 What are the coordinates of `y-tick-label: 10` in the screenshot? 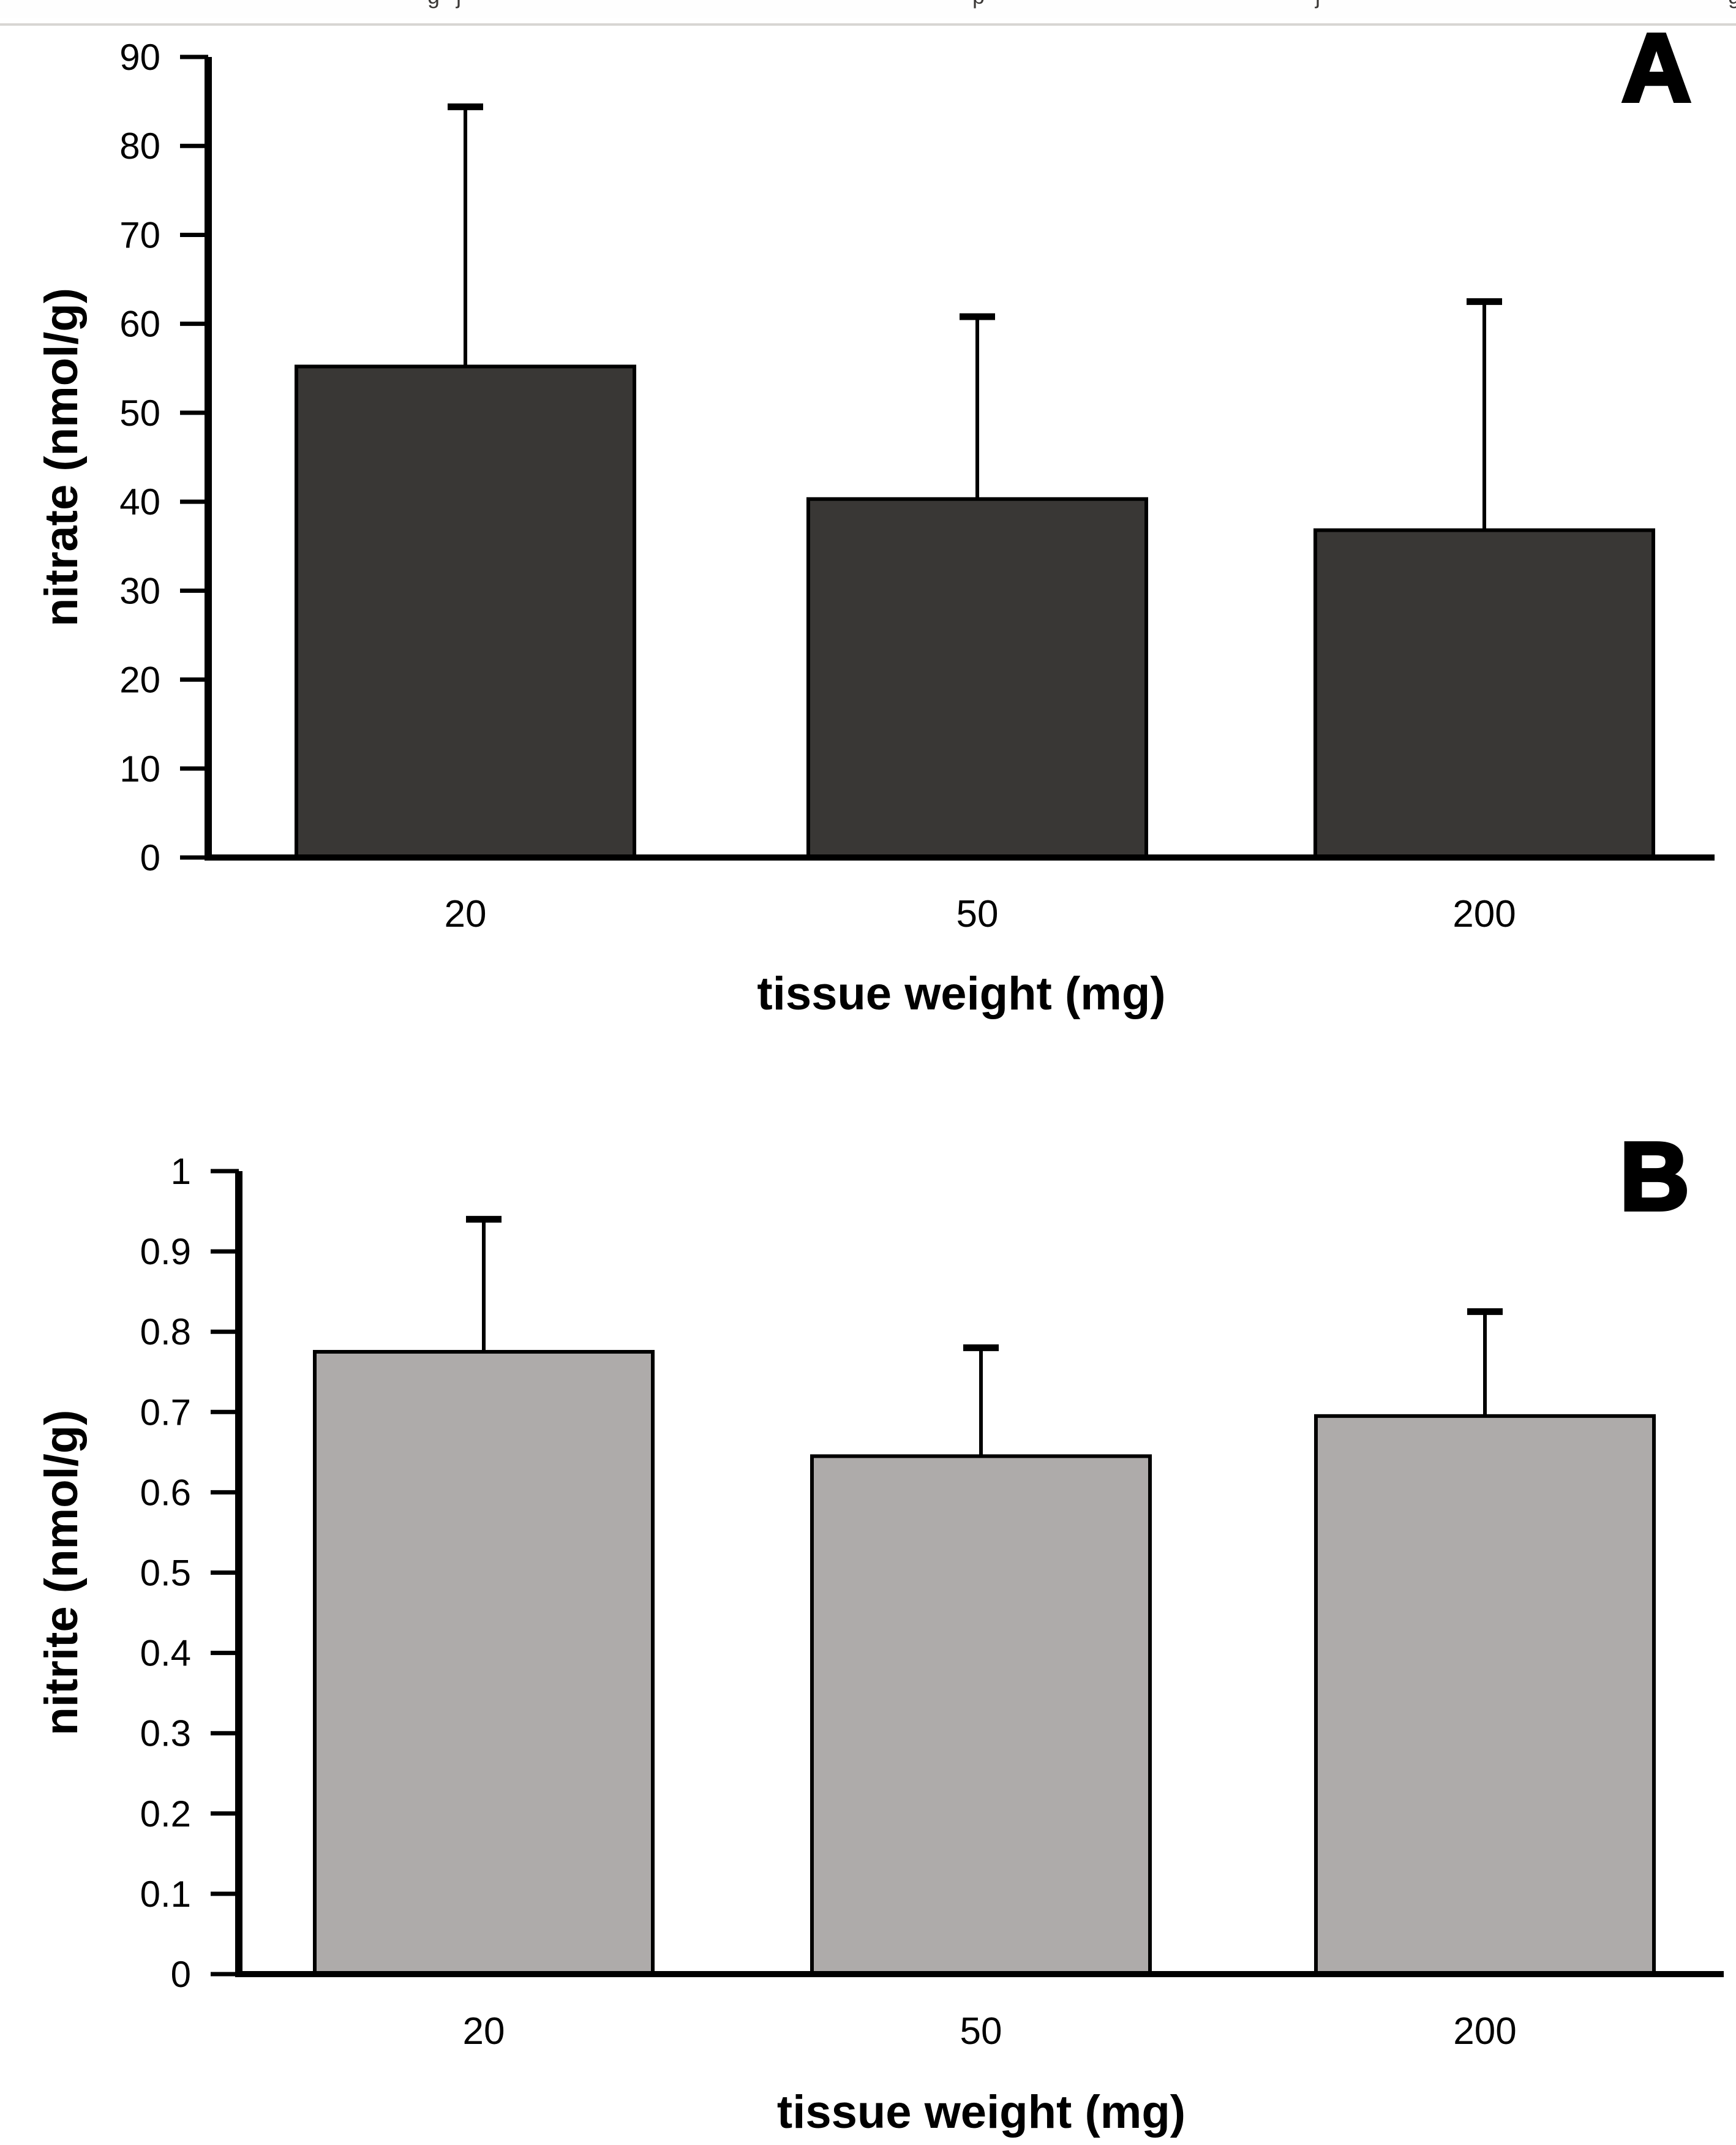 It's located at (139, 769).